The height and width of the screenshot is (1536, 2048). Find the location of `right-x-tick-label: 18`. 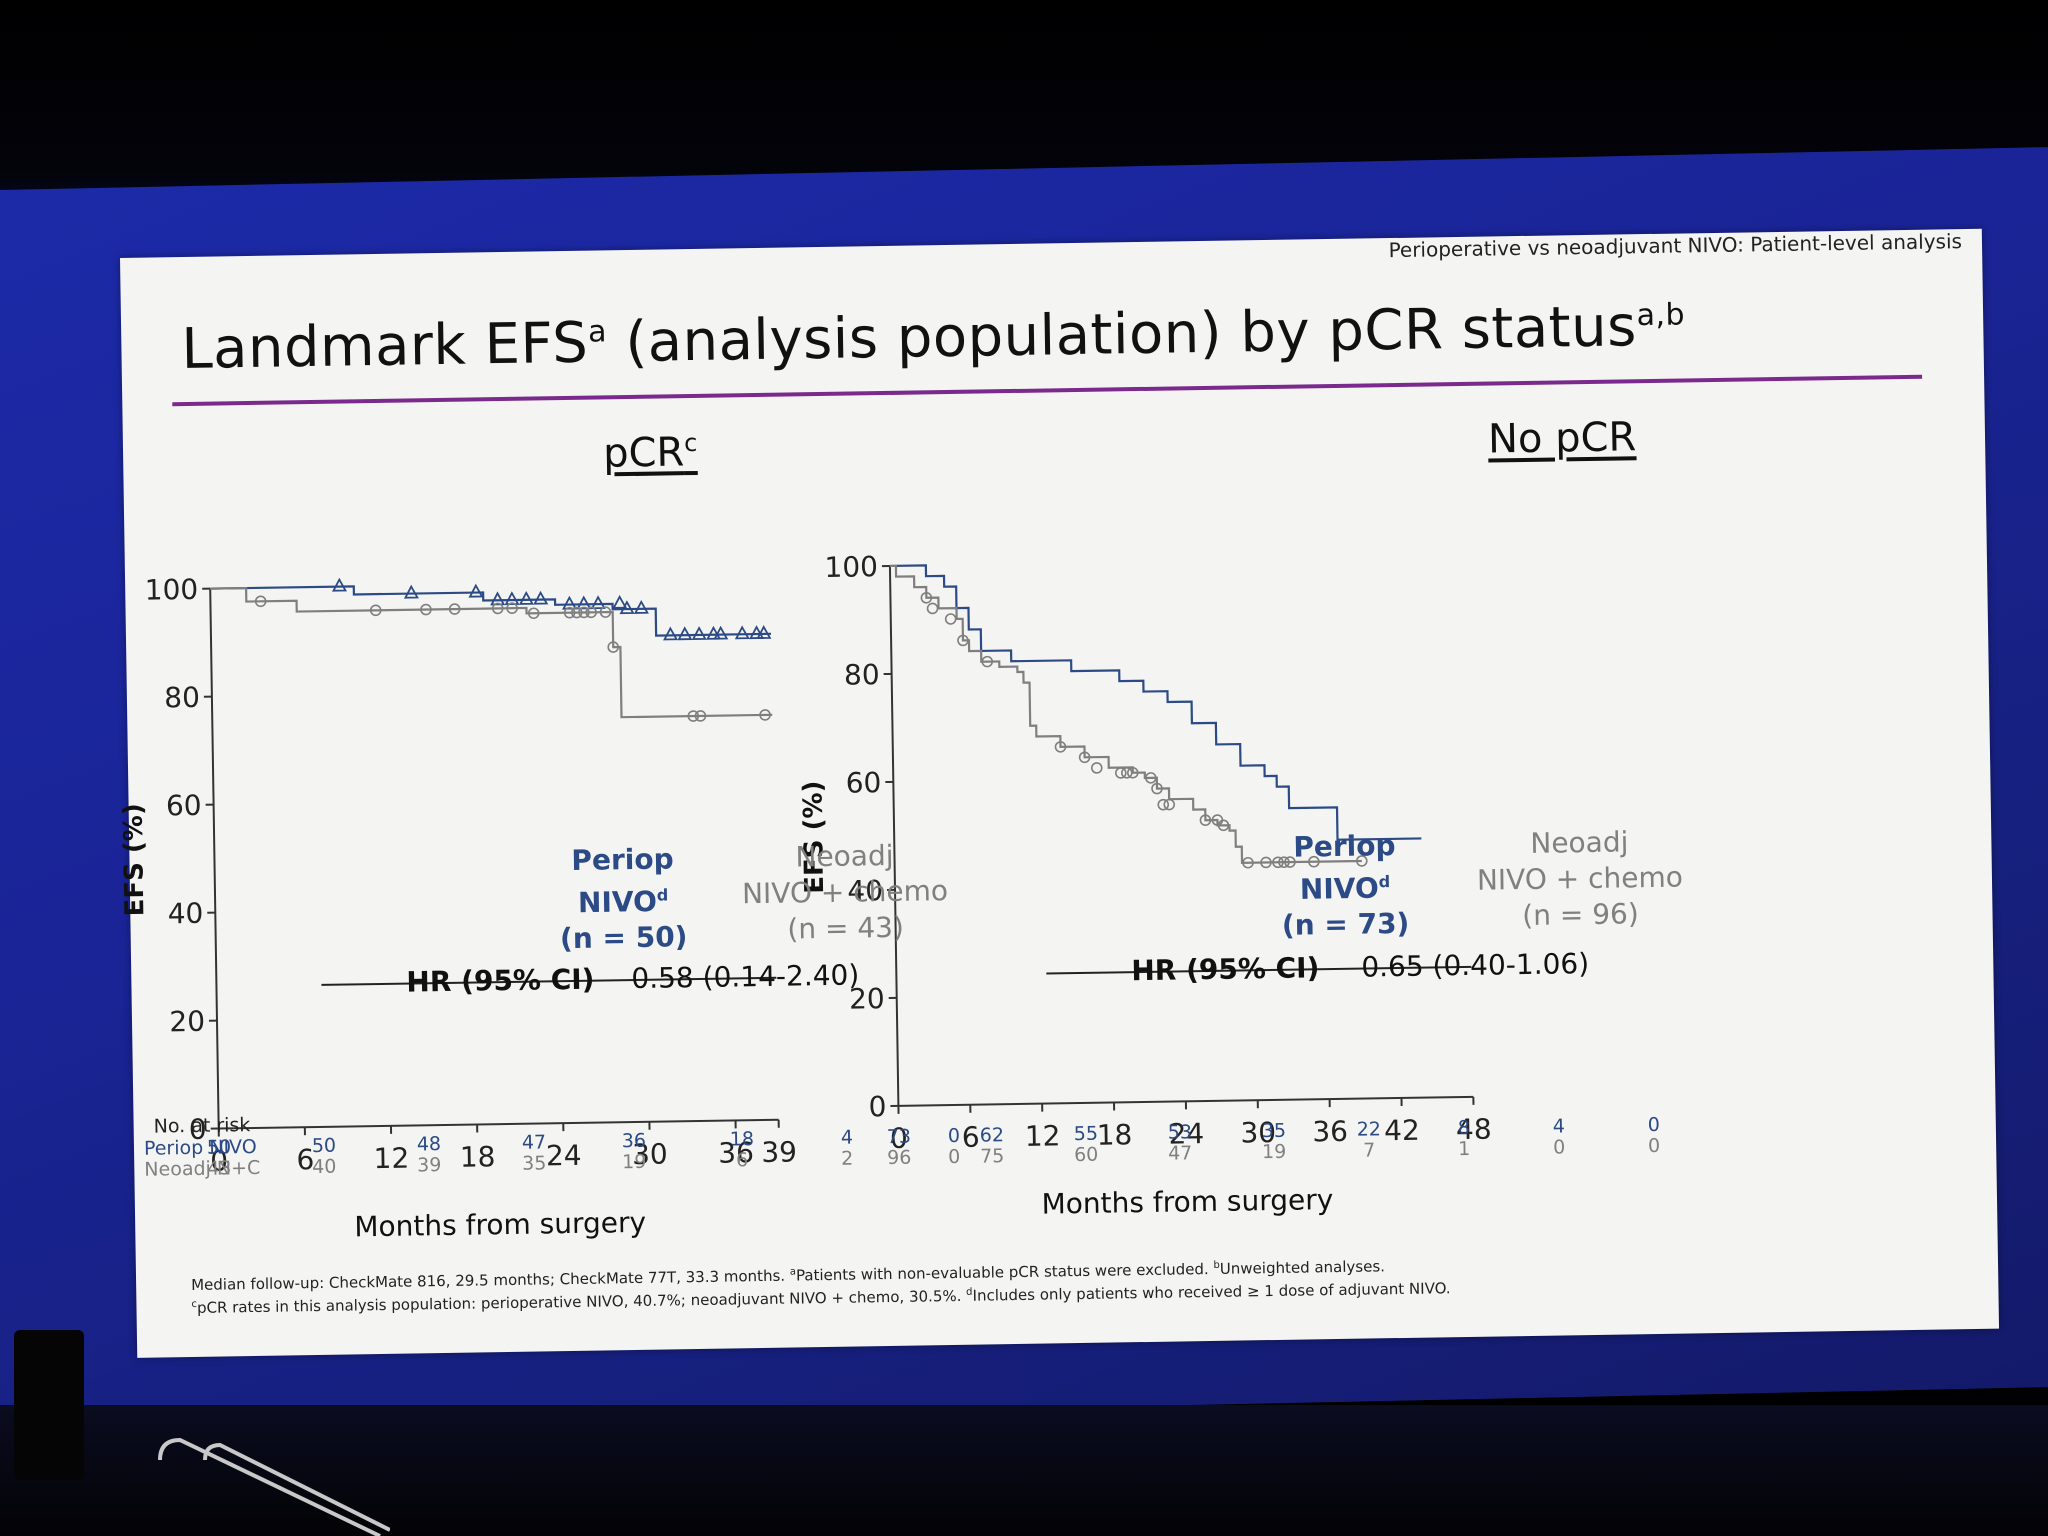

right-x-tick-label: 18 is located at coordinates (1114, 1135).